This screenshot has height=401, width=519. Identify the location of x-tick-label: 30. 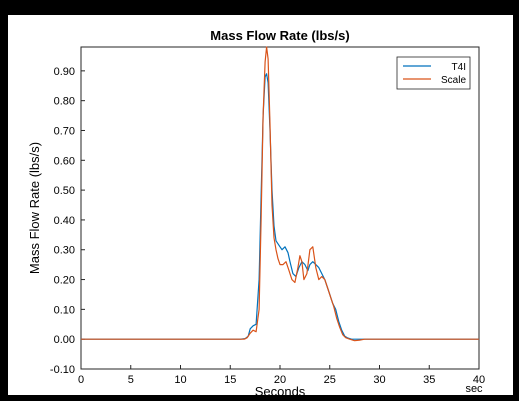
(379, 380).